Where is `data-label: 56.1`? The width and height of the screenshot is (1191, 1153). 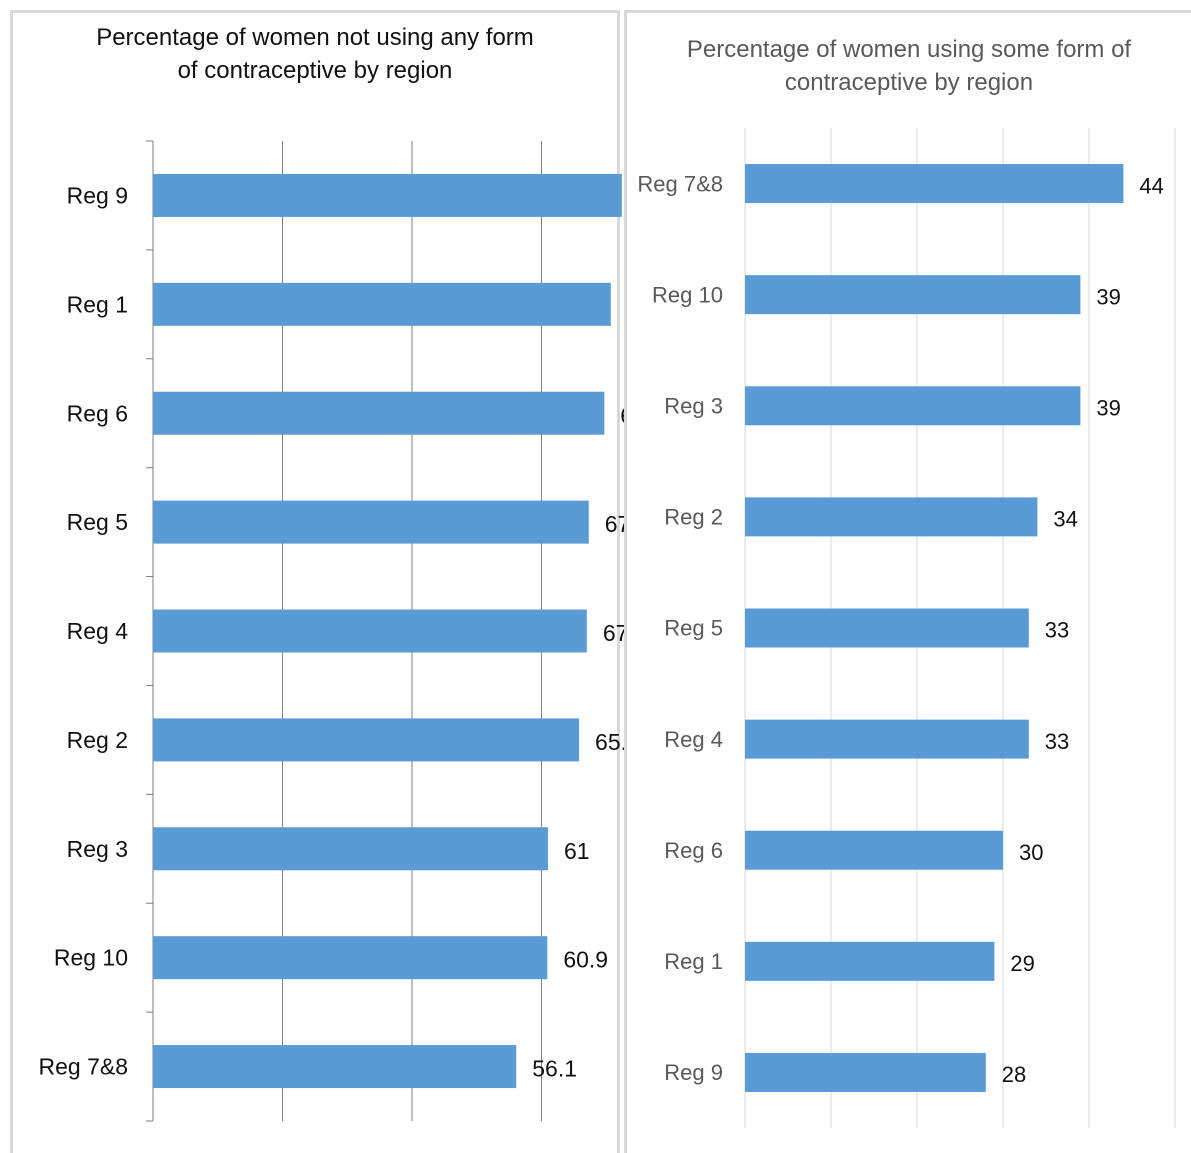 data-label: 56.1 is located at coordinates (554, 1069).